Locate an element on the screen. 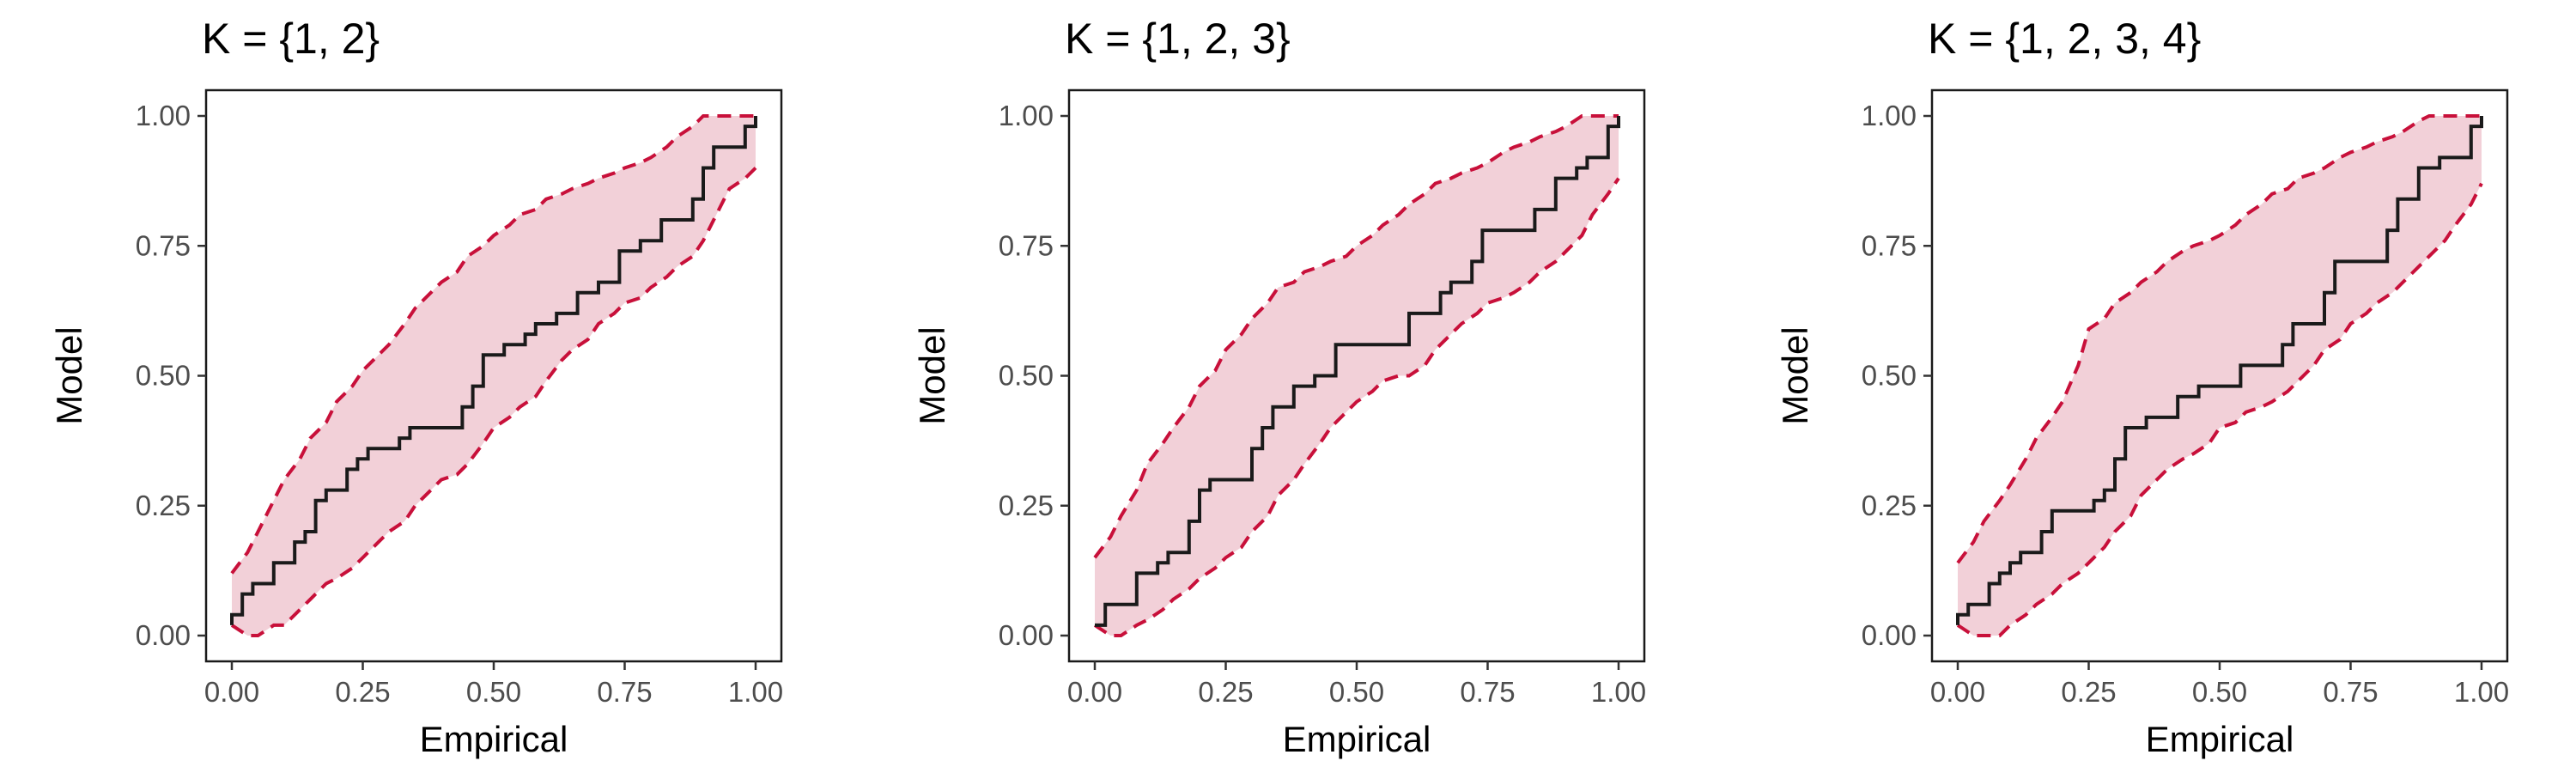 Image resolution: width=2576 pixels, height=773 pixels. panel-title: K = {1, 2, 3} is located at coordinates (1178, 39).